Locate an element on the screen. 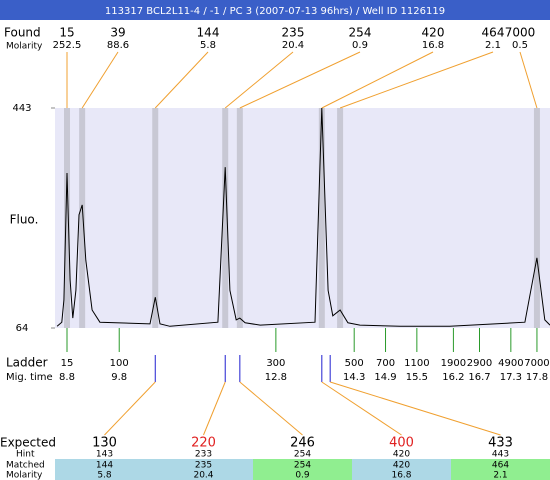  found-size: 15 is located at coordinates (66, 33).